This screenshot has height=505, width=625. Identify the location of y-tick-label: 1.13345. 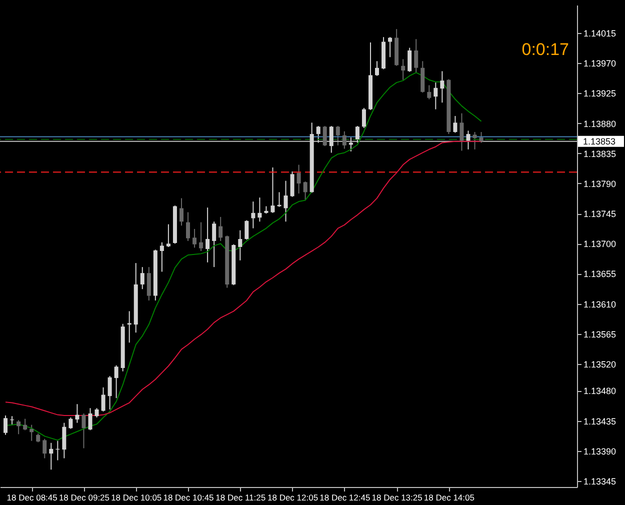
(600, 481).